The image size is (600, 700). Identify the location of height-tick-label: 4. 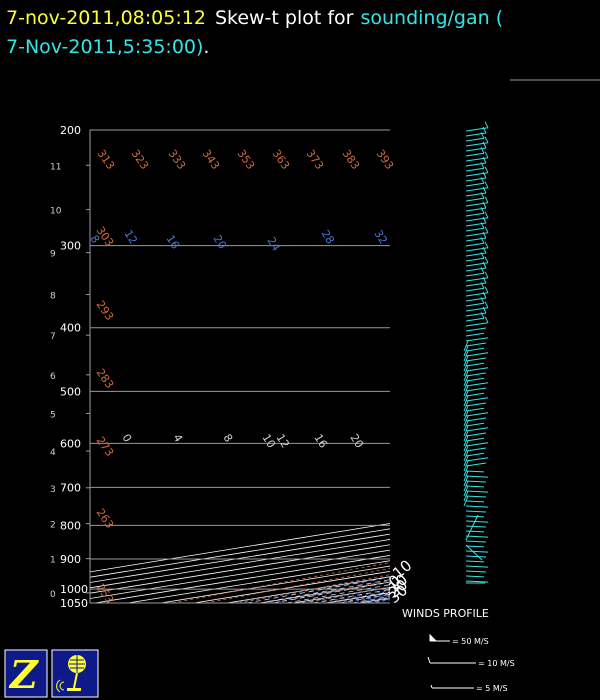
(53, 453).